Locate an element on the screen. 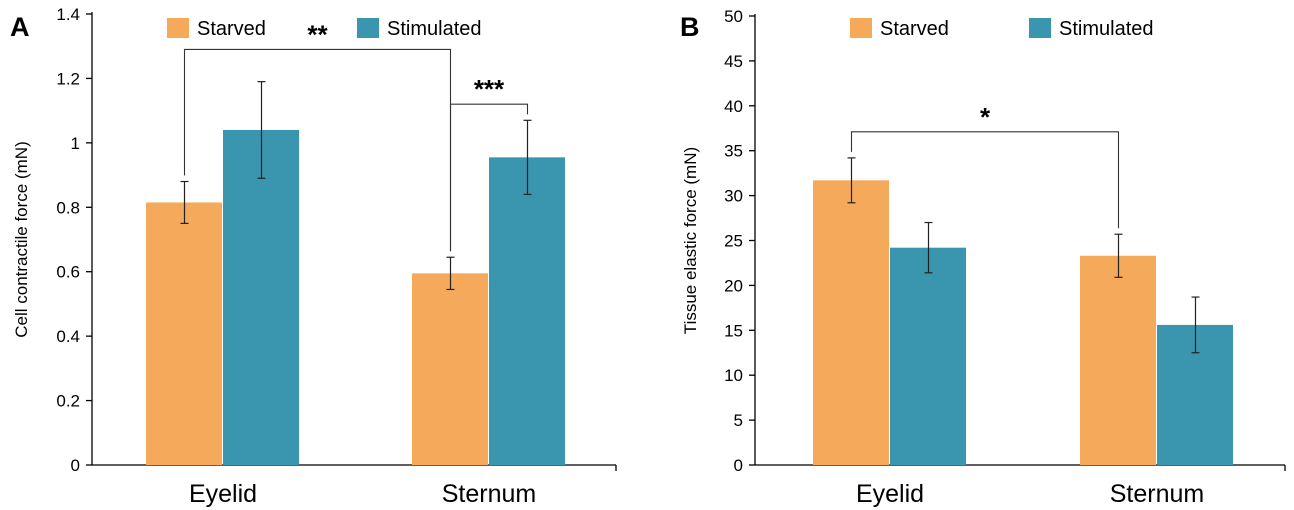 This screenshot has width=1294, height=510. y-tick-label: 5 is located at coordinates (738, 420).